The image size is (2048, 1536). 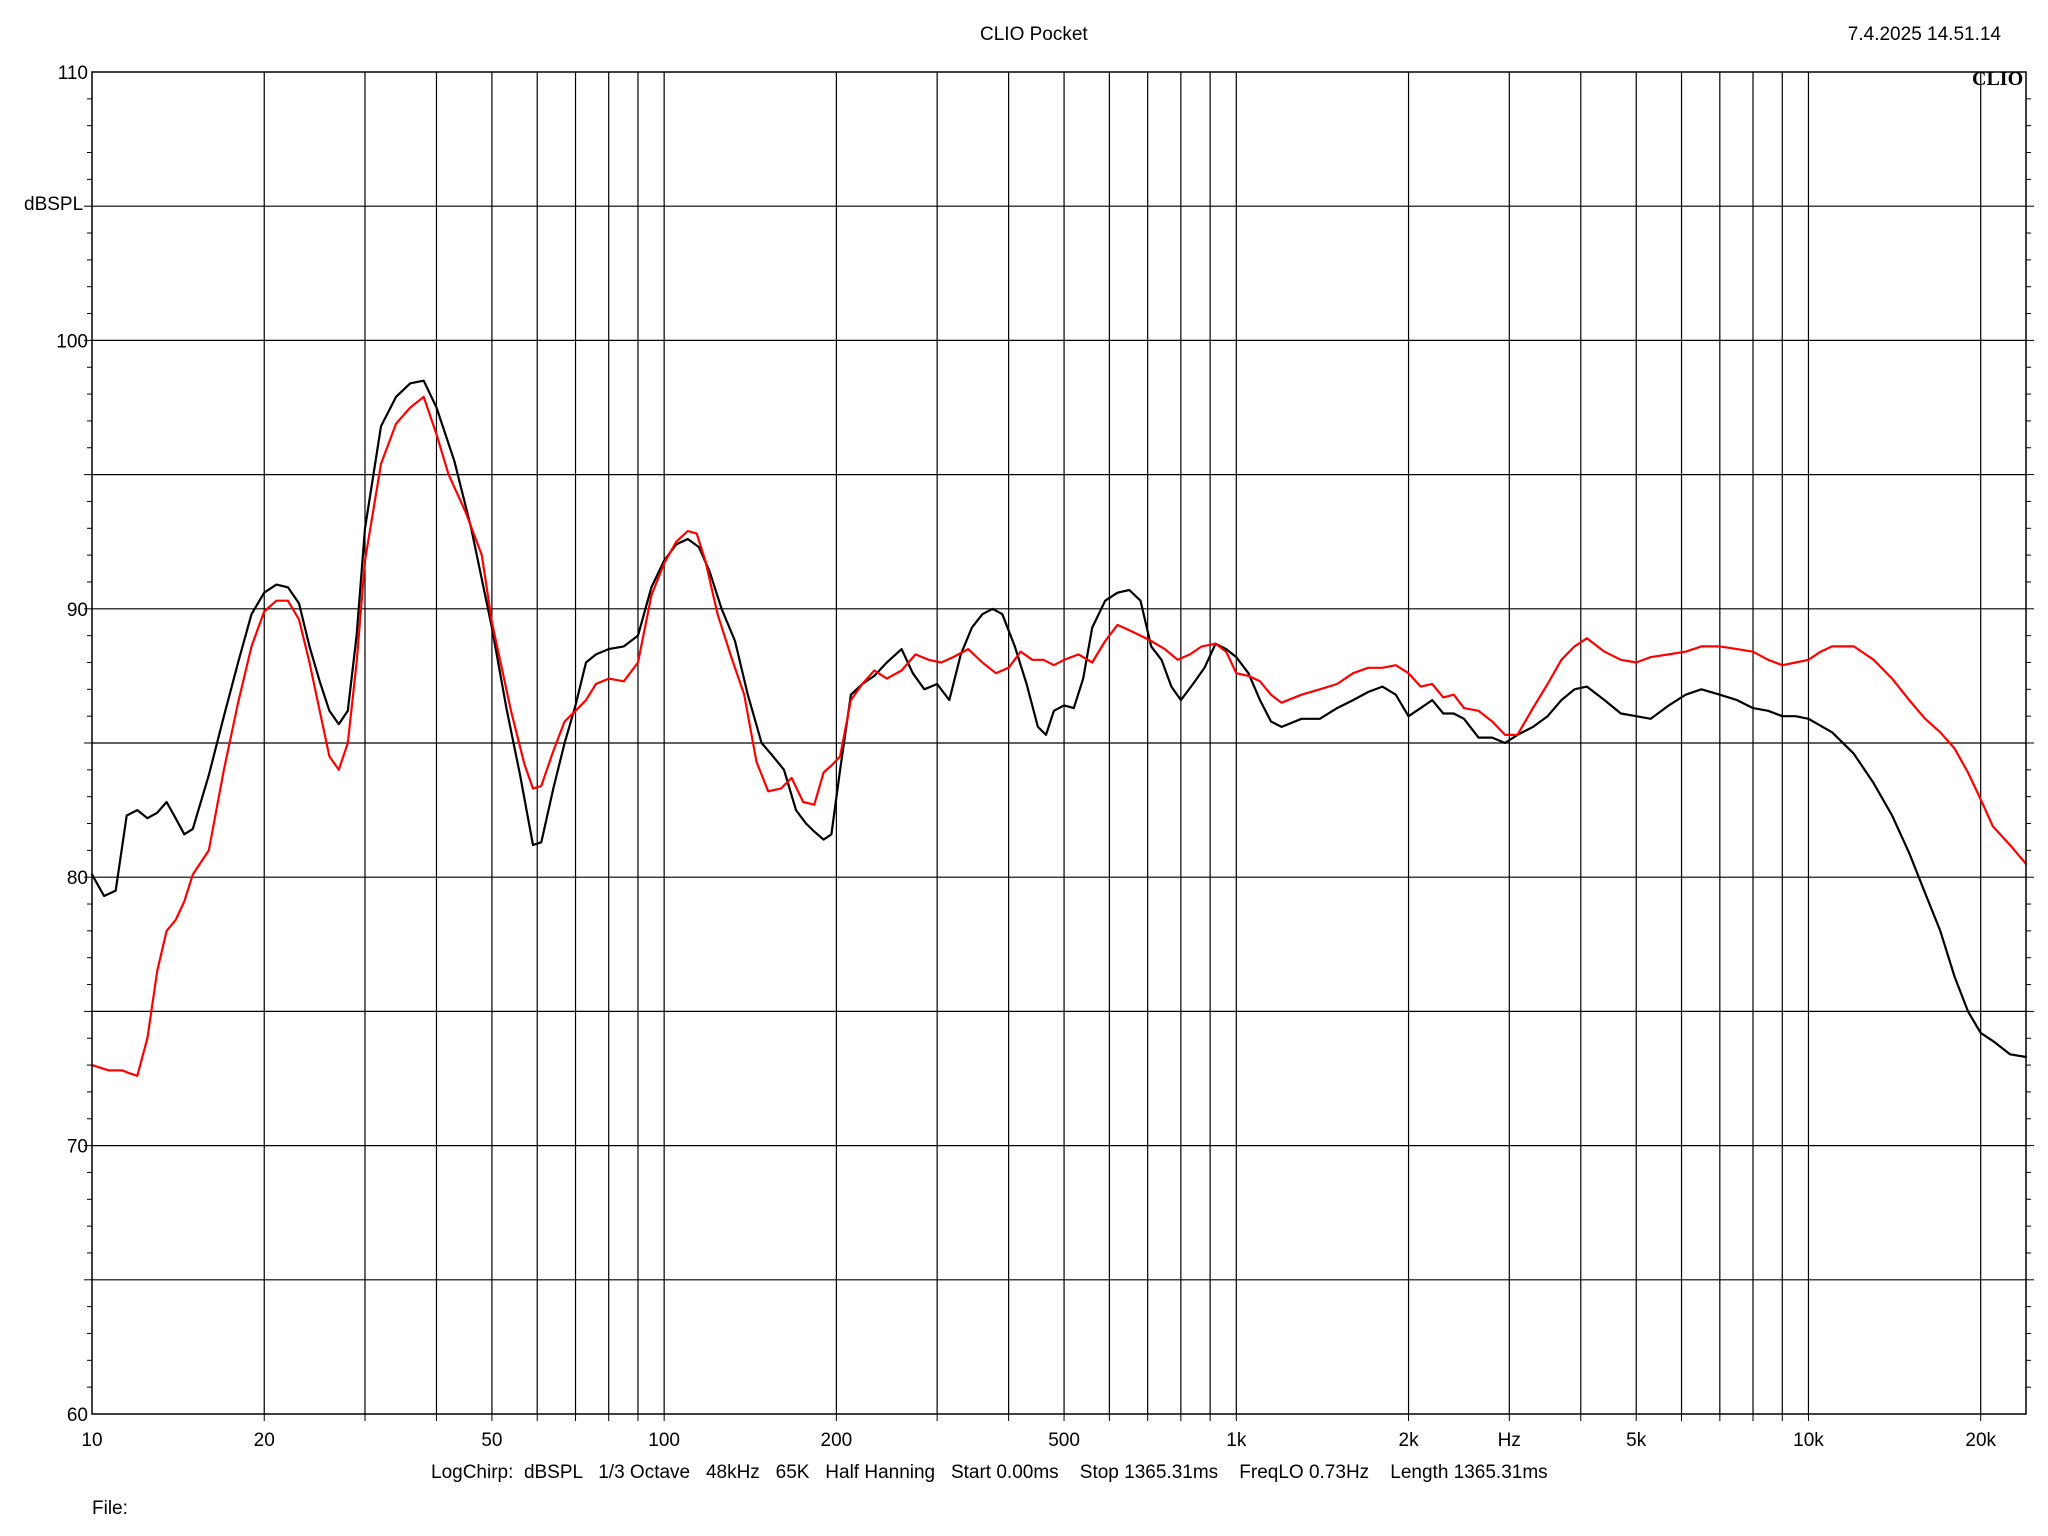 What do you see at coordinates (72, 341) in the screenshot?
I see `y-tick-label: 100` at bounding box center [72, 341].